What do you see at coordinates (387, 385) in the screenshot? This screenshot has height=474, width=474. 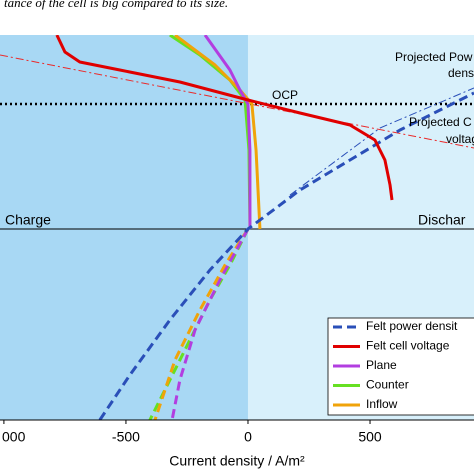 I see `legend-label: Counter` at bounding box center [387, 385].